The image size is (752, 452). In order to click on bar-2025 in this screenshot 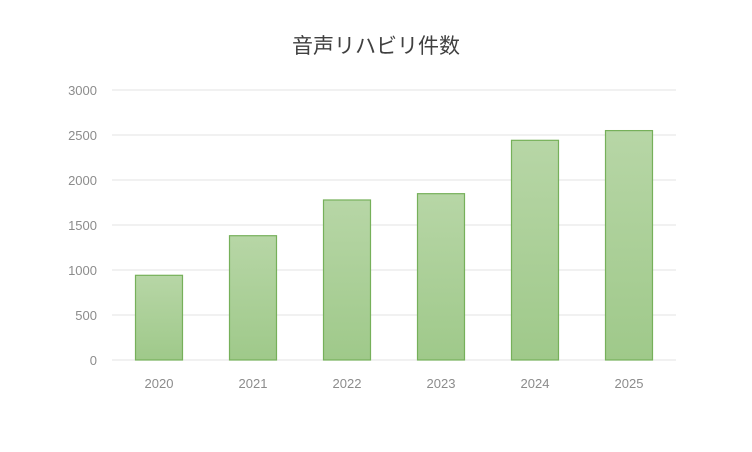, I will do `click(629, 245)`.